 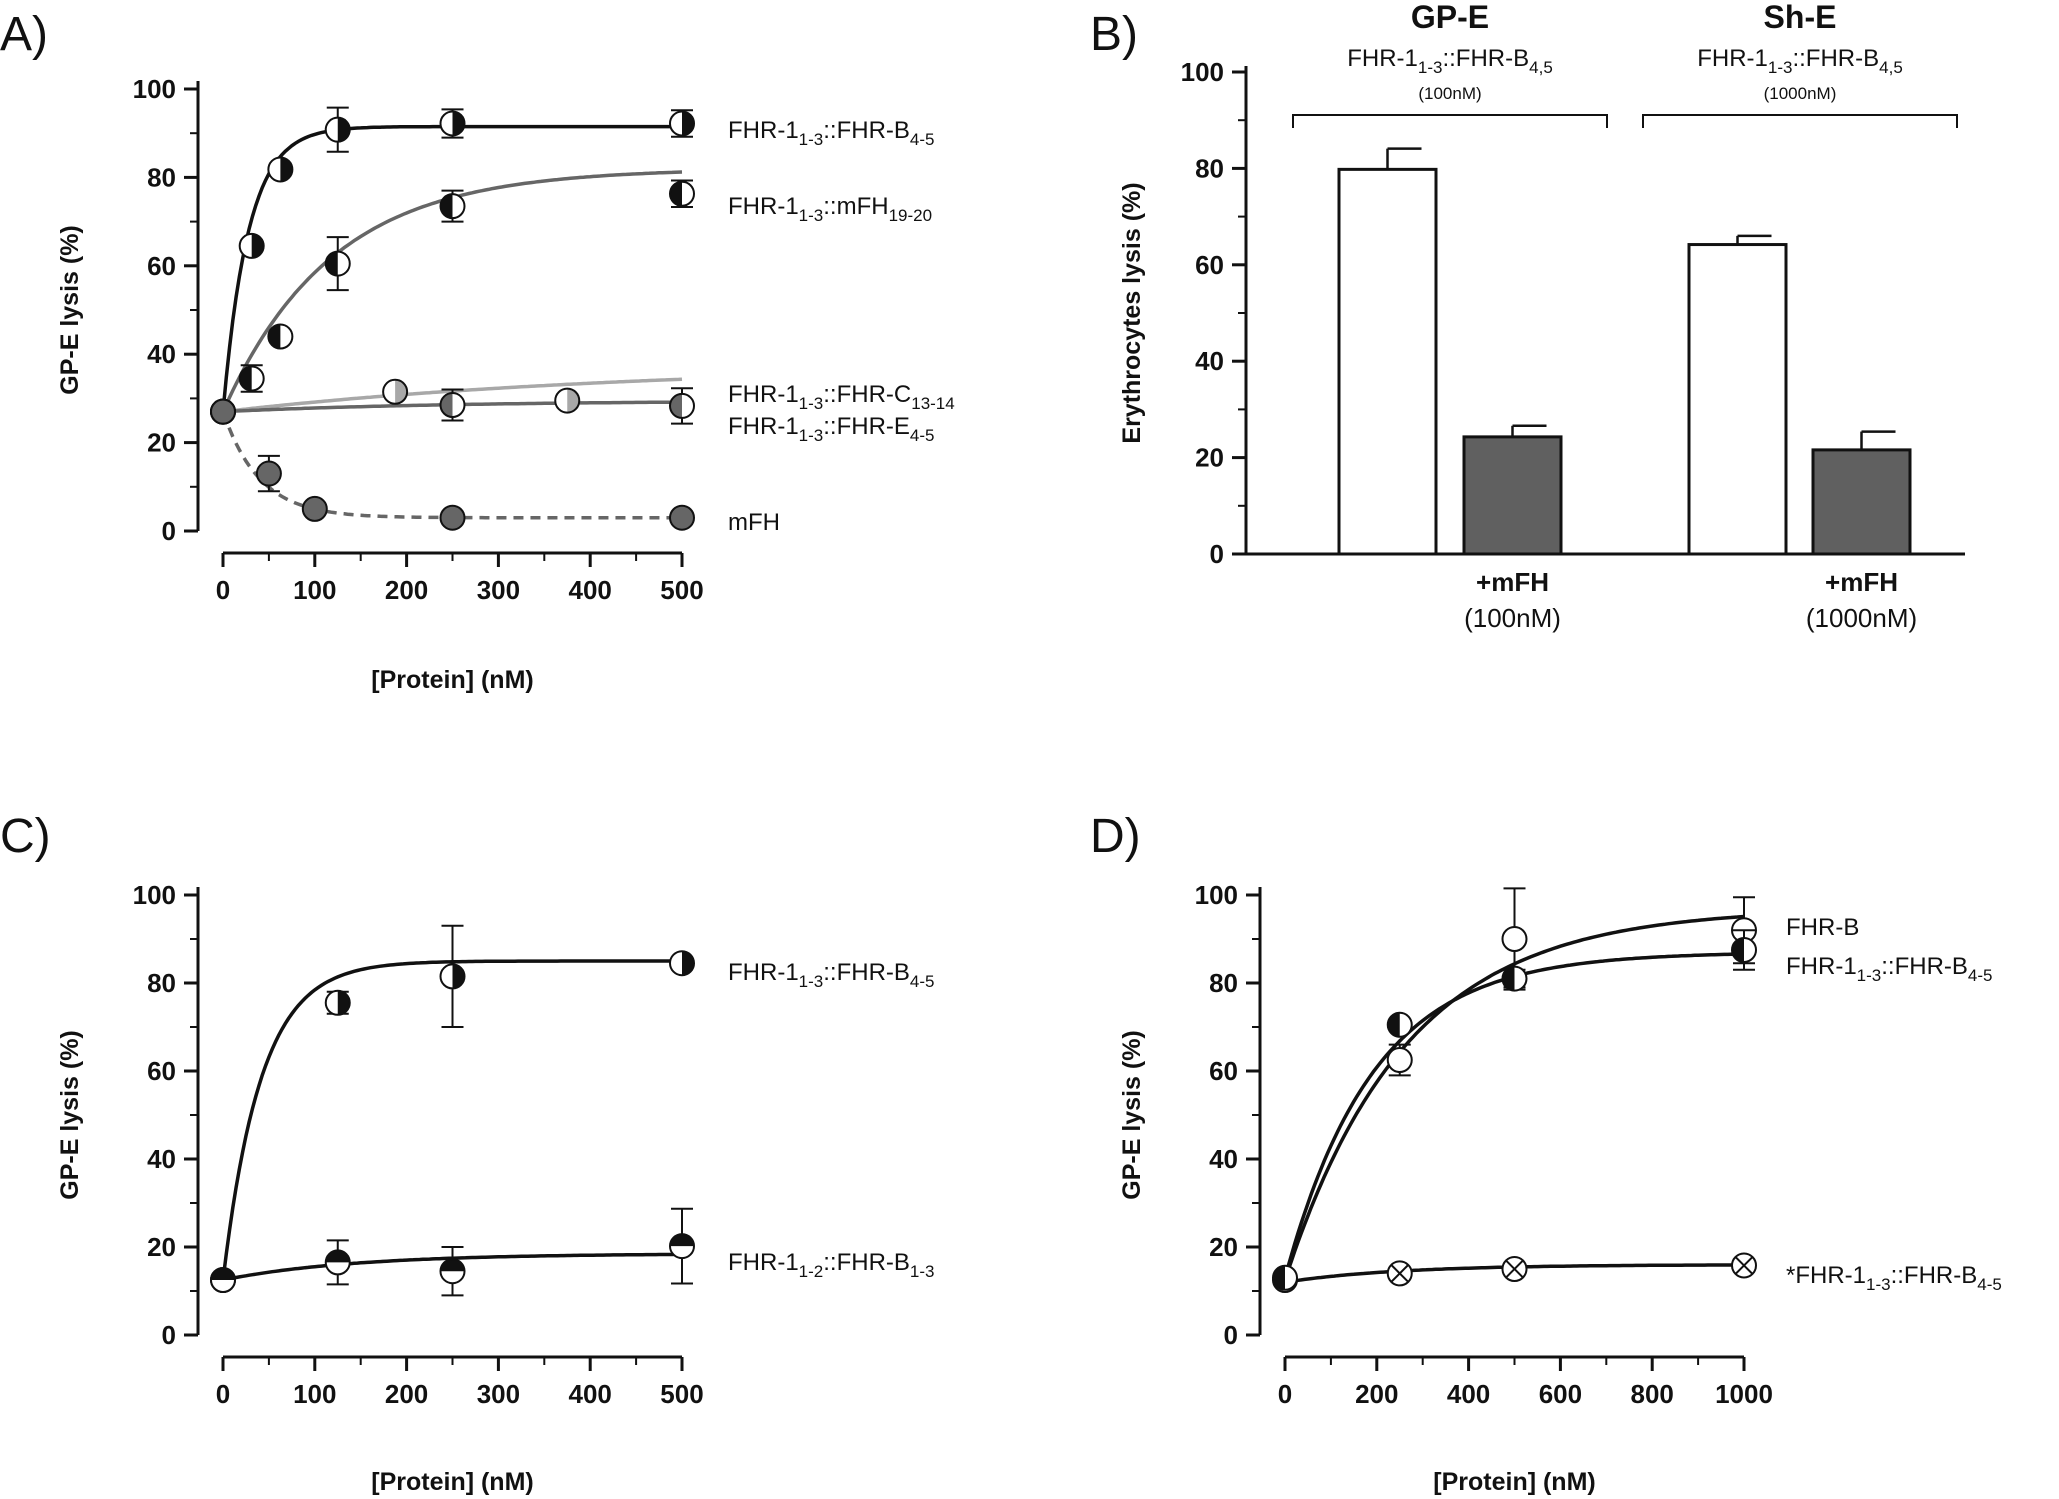 I want to click on group-title-0: GP-E, so click(x=1450, y=17).